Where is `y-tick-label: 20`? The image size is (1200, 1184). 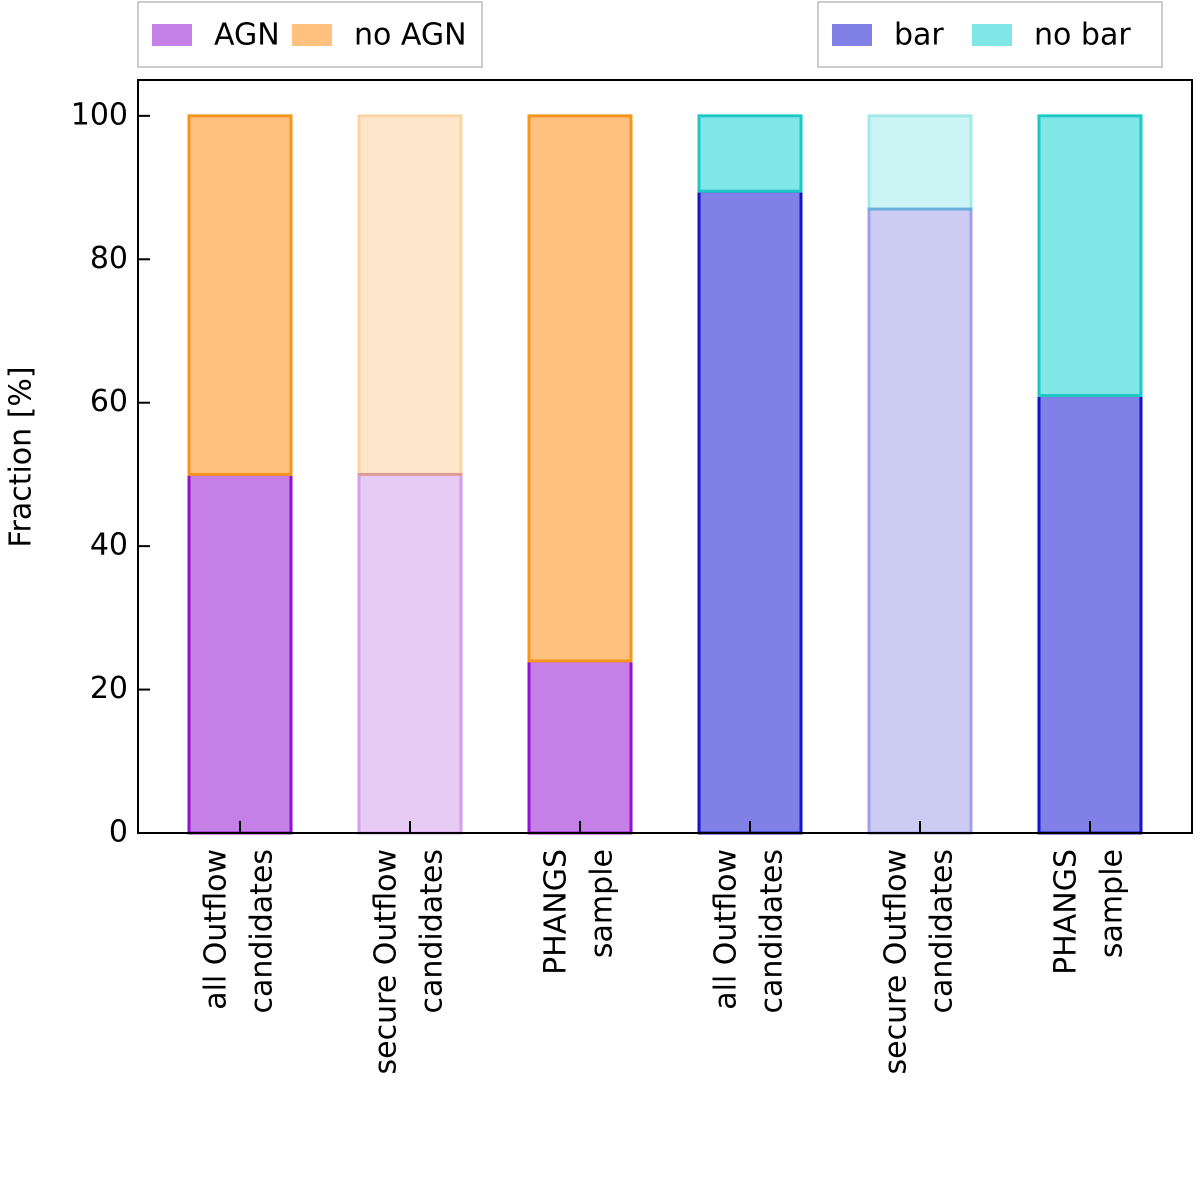 y-tick-label: 20 is located at coordinates (109, 688).